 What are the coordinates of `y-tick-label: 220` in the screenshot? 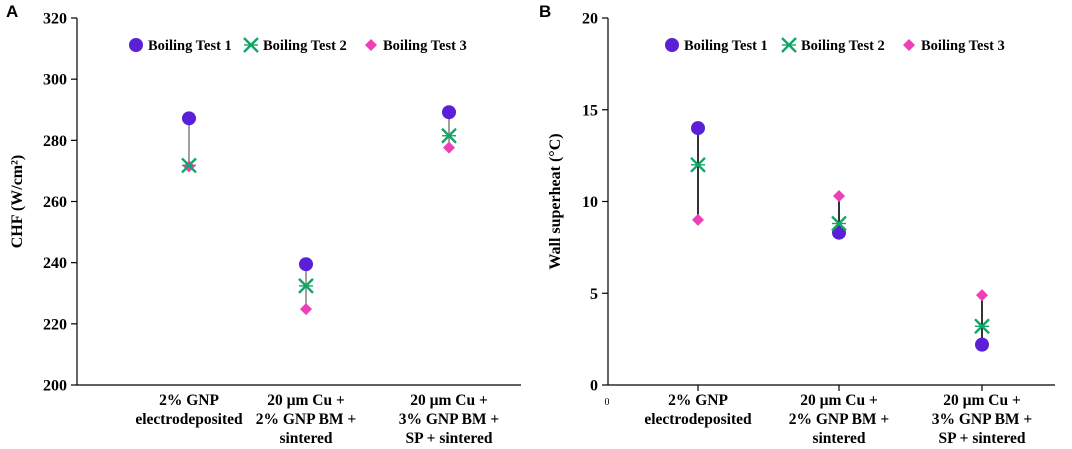 It's located at (55, 324).